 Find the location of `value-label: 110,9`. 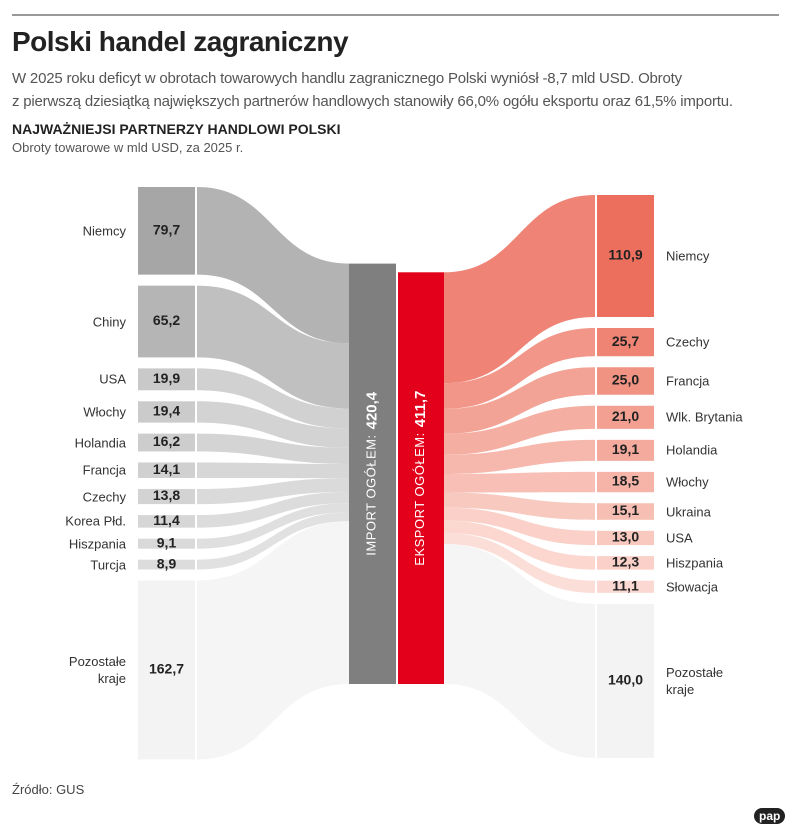

value-label: 110,9 is located at coordinates (625, 255).